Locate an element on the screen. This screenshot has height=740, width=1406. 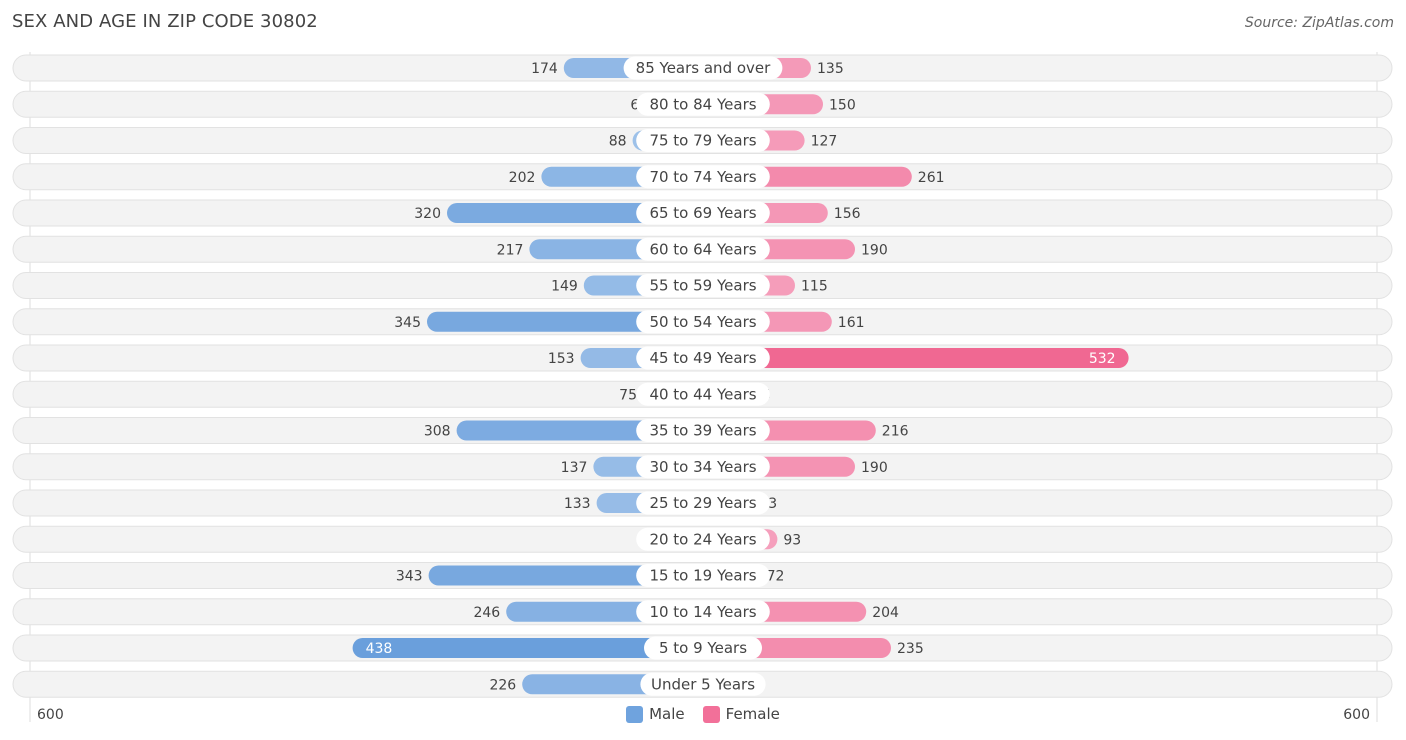
category-label: 5 to 9 Years is located at coordinates (703, 648).